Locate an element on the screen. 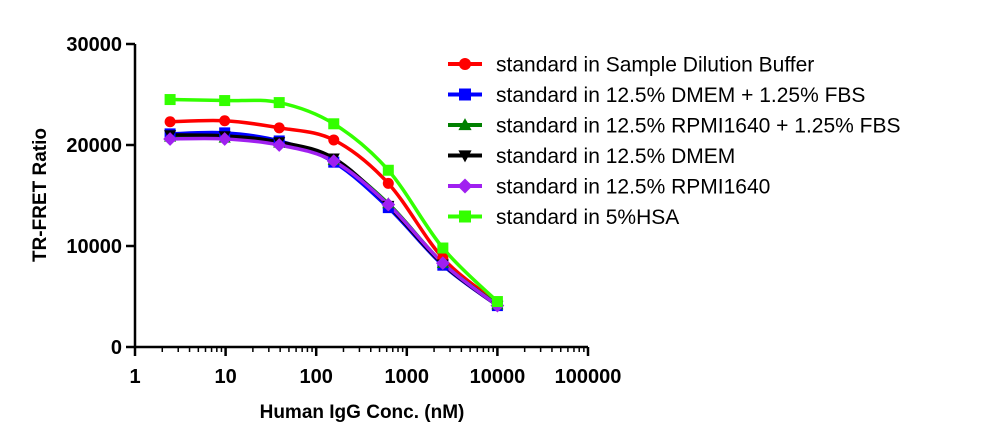 This screenshot has width=1000, height=443. legend-label: standard in 12.5% DMEM + 1.25% FBS is located at coordinates (680, 95).